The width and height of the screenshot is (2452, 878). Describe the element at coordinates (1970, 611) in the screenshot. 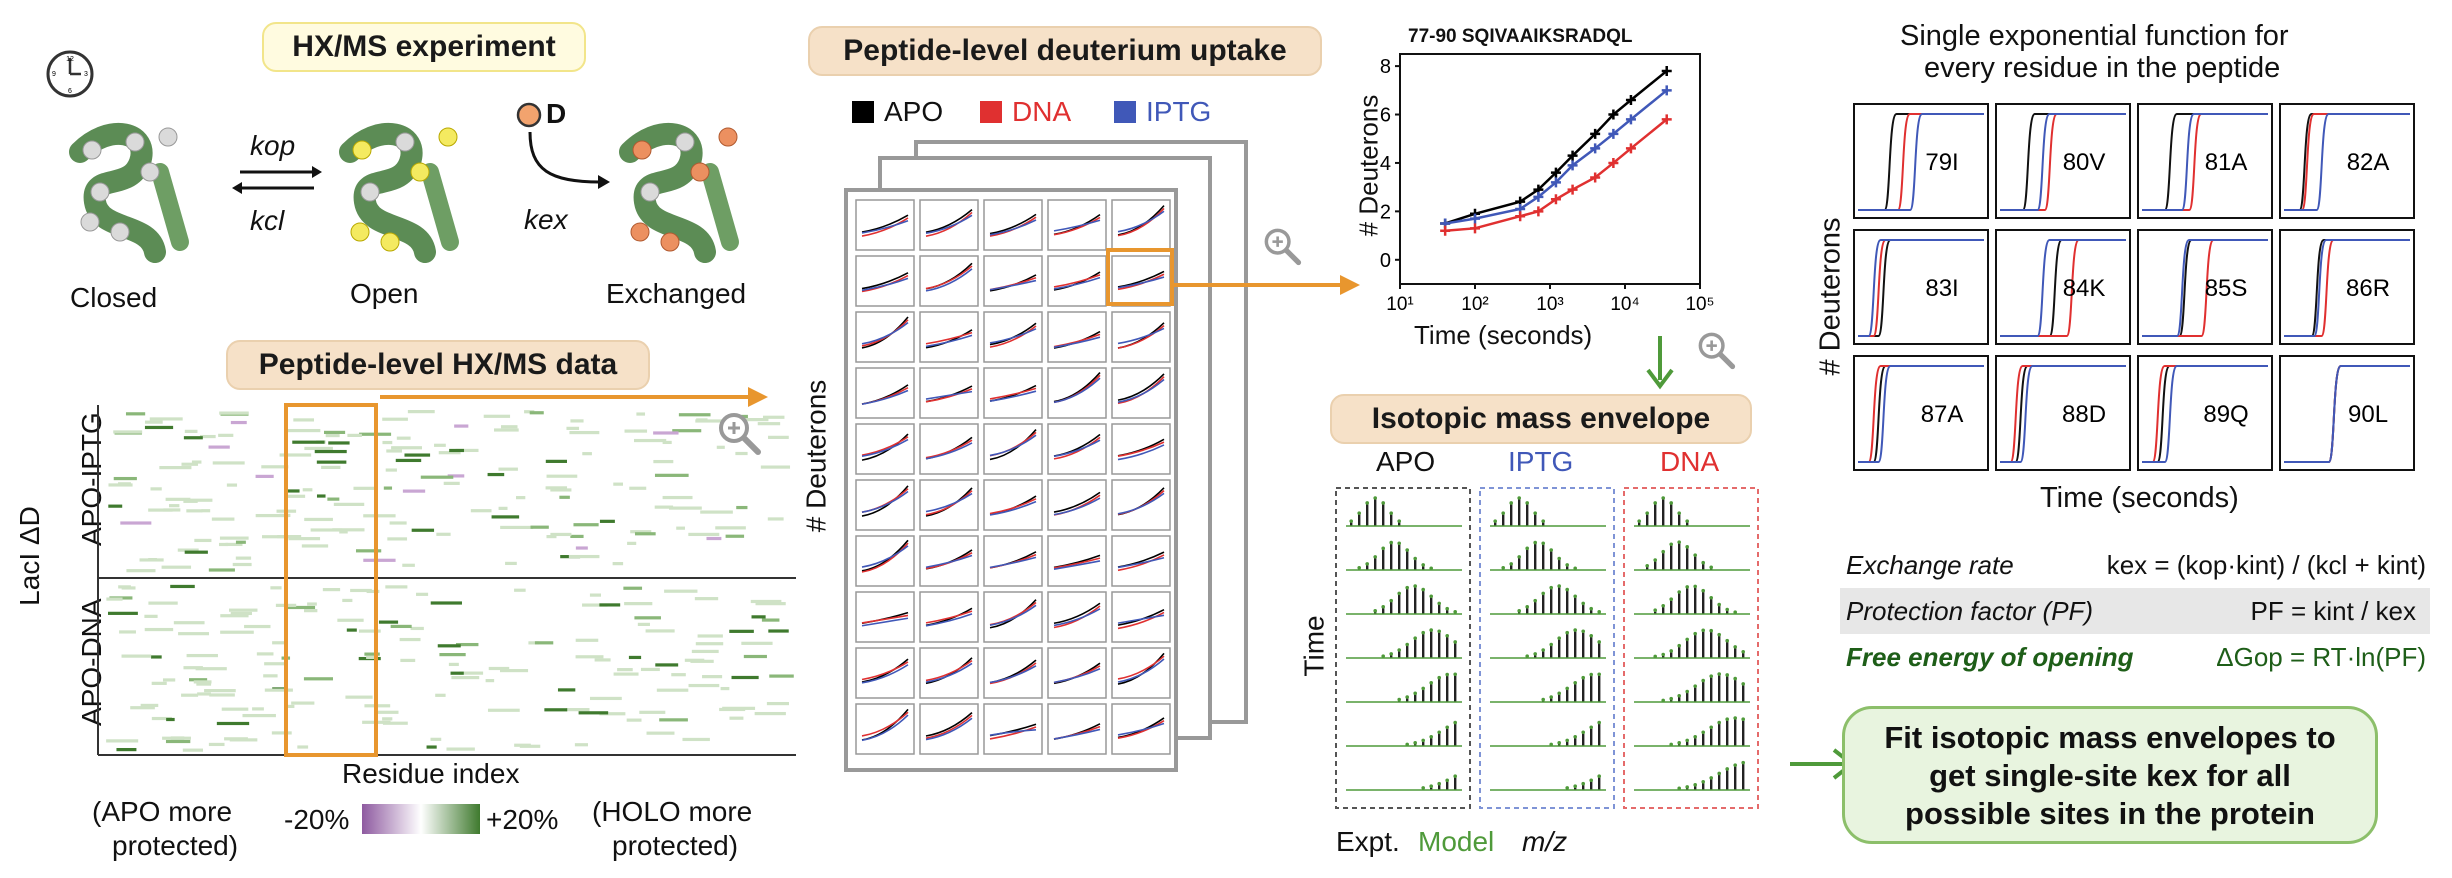

I see `pf-label: Protection factor (PF)` at that location.